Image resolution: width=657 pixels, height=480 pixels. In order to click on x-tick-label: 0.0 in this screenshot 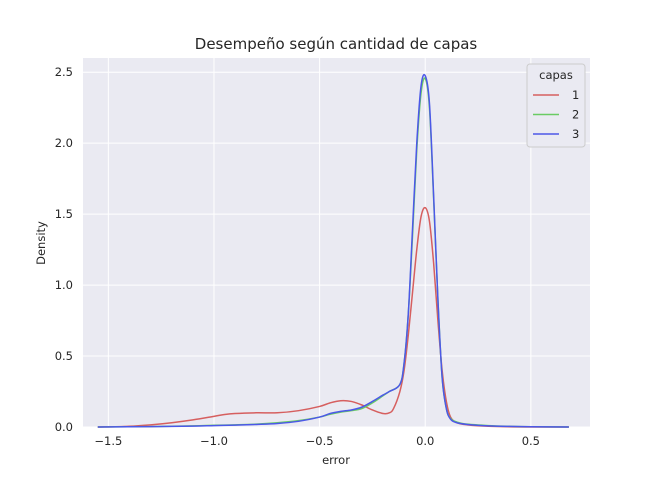, I will do `click(425, 441)`.